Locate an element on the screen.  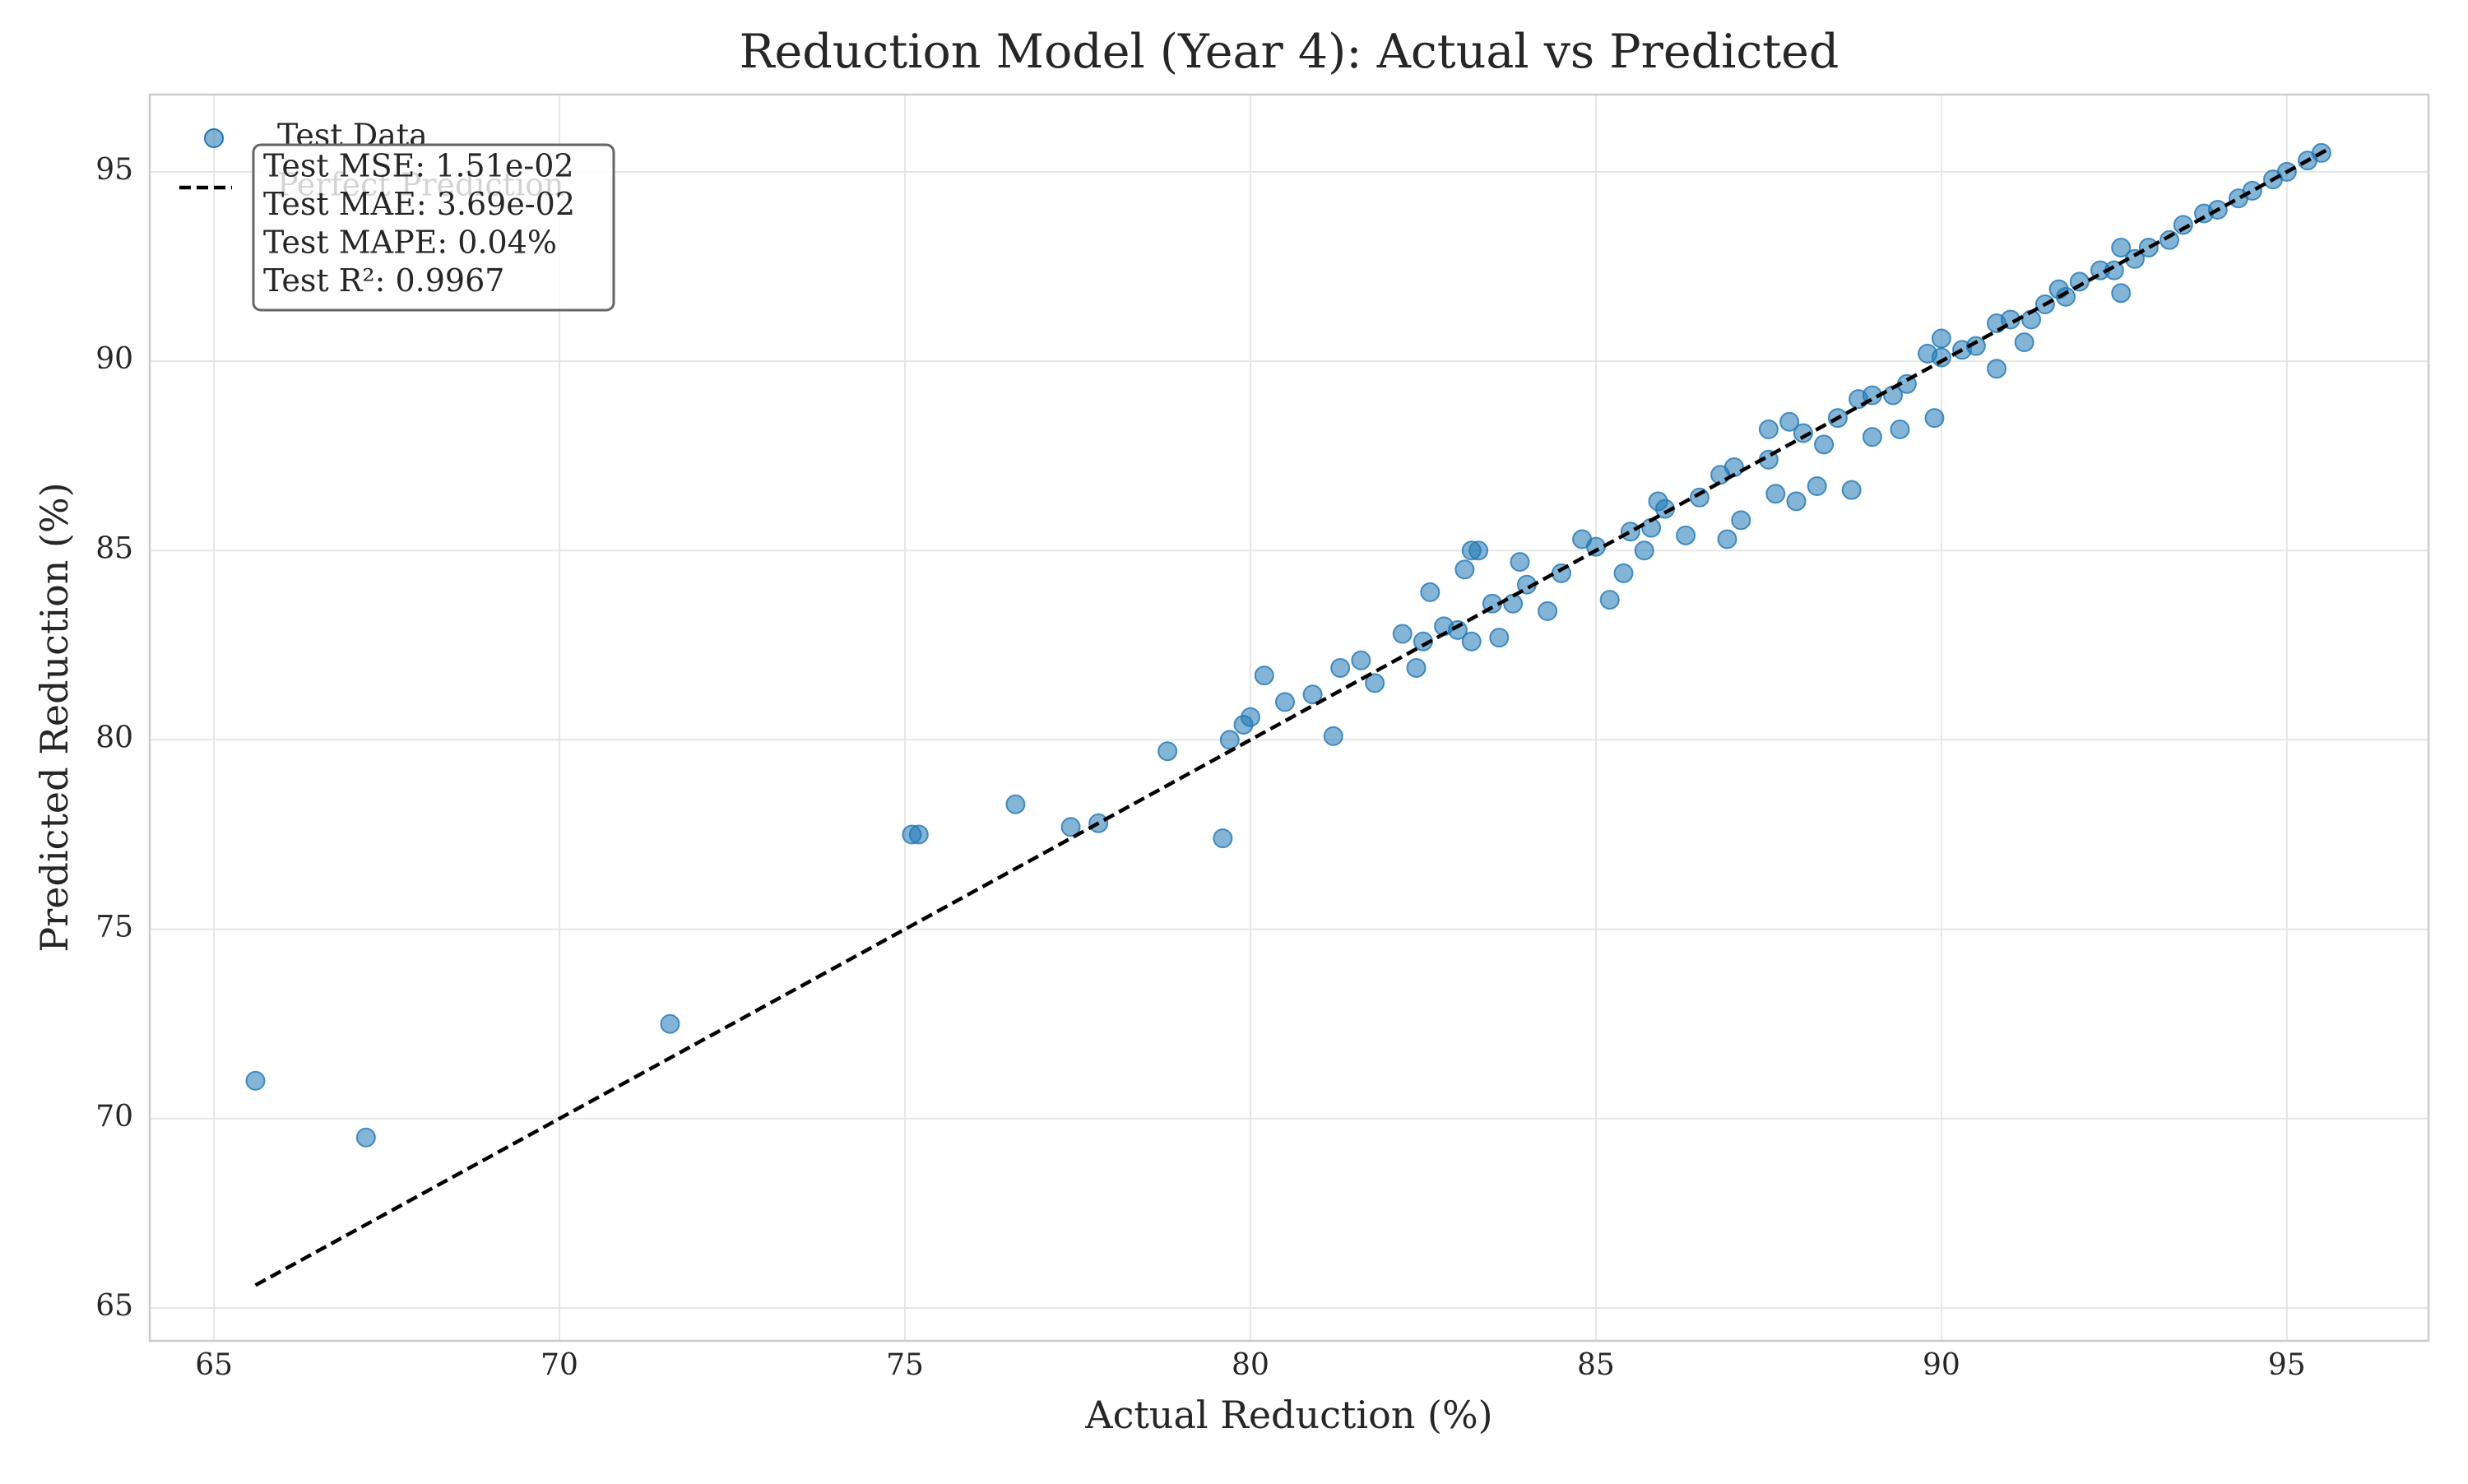
annotation-text: Test MSE: 1.51e-02 is located at coordinates (418, 166).